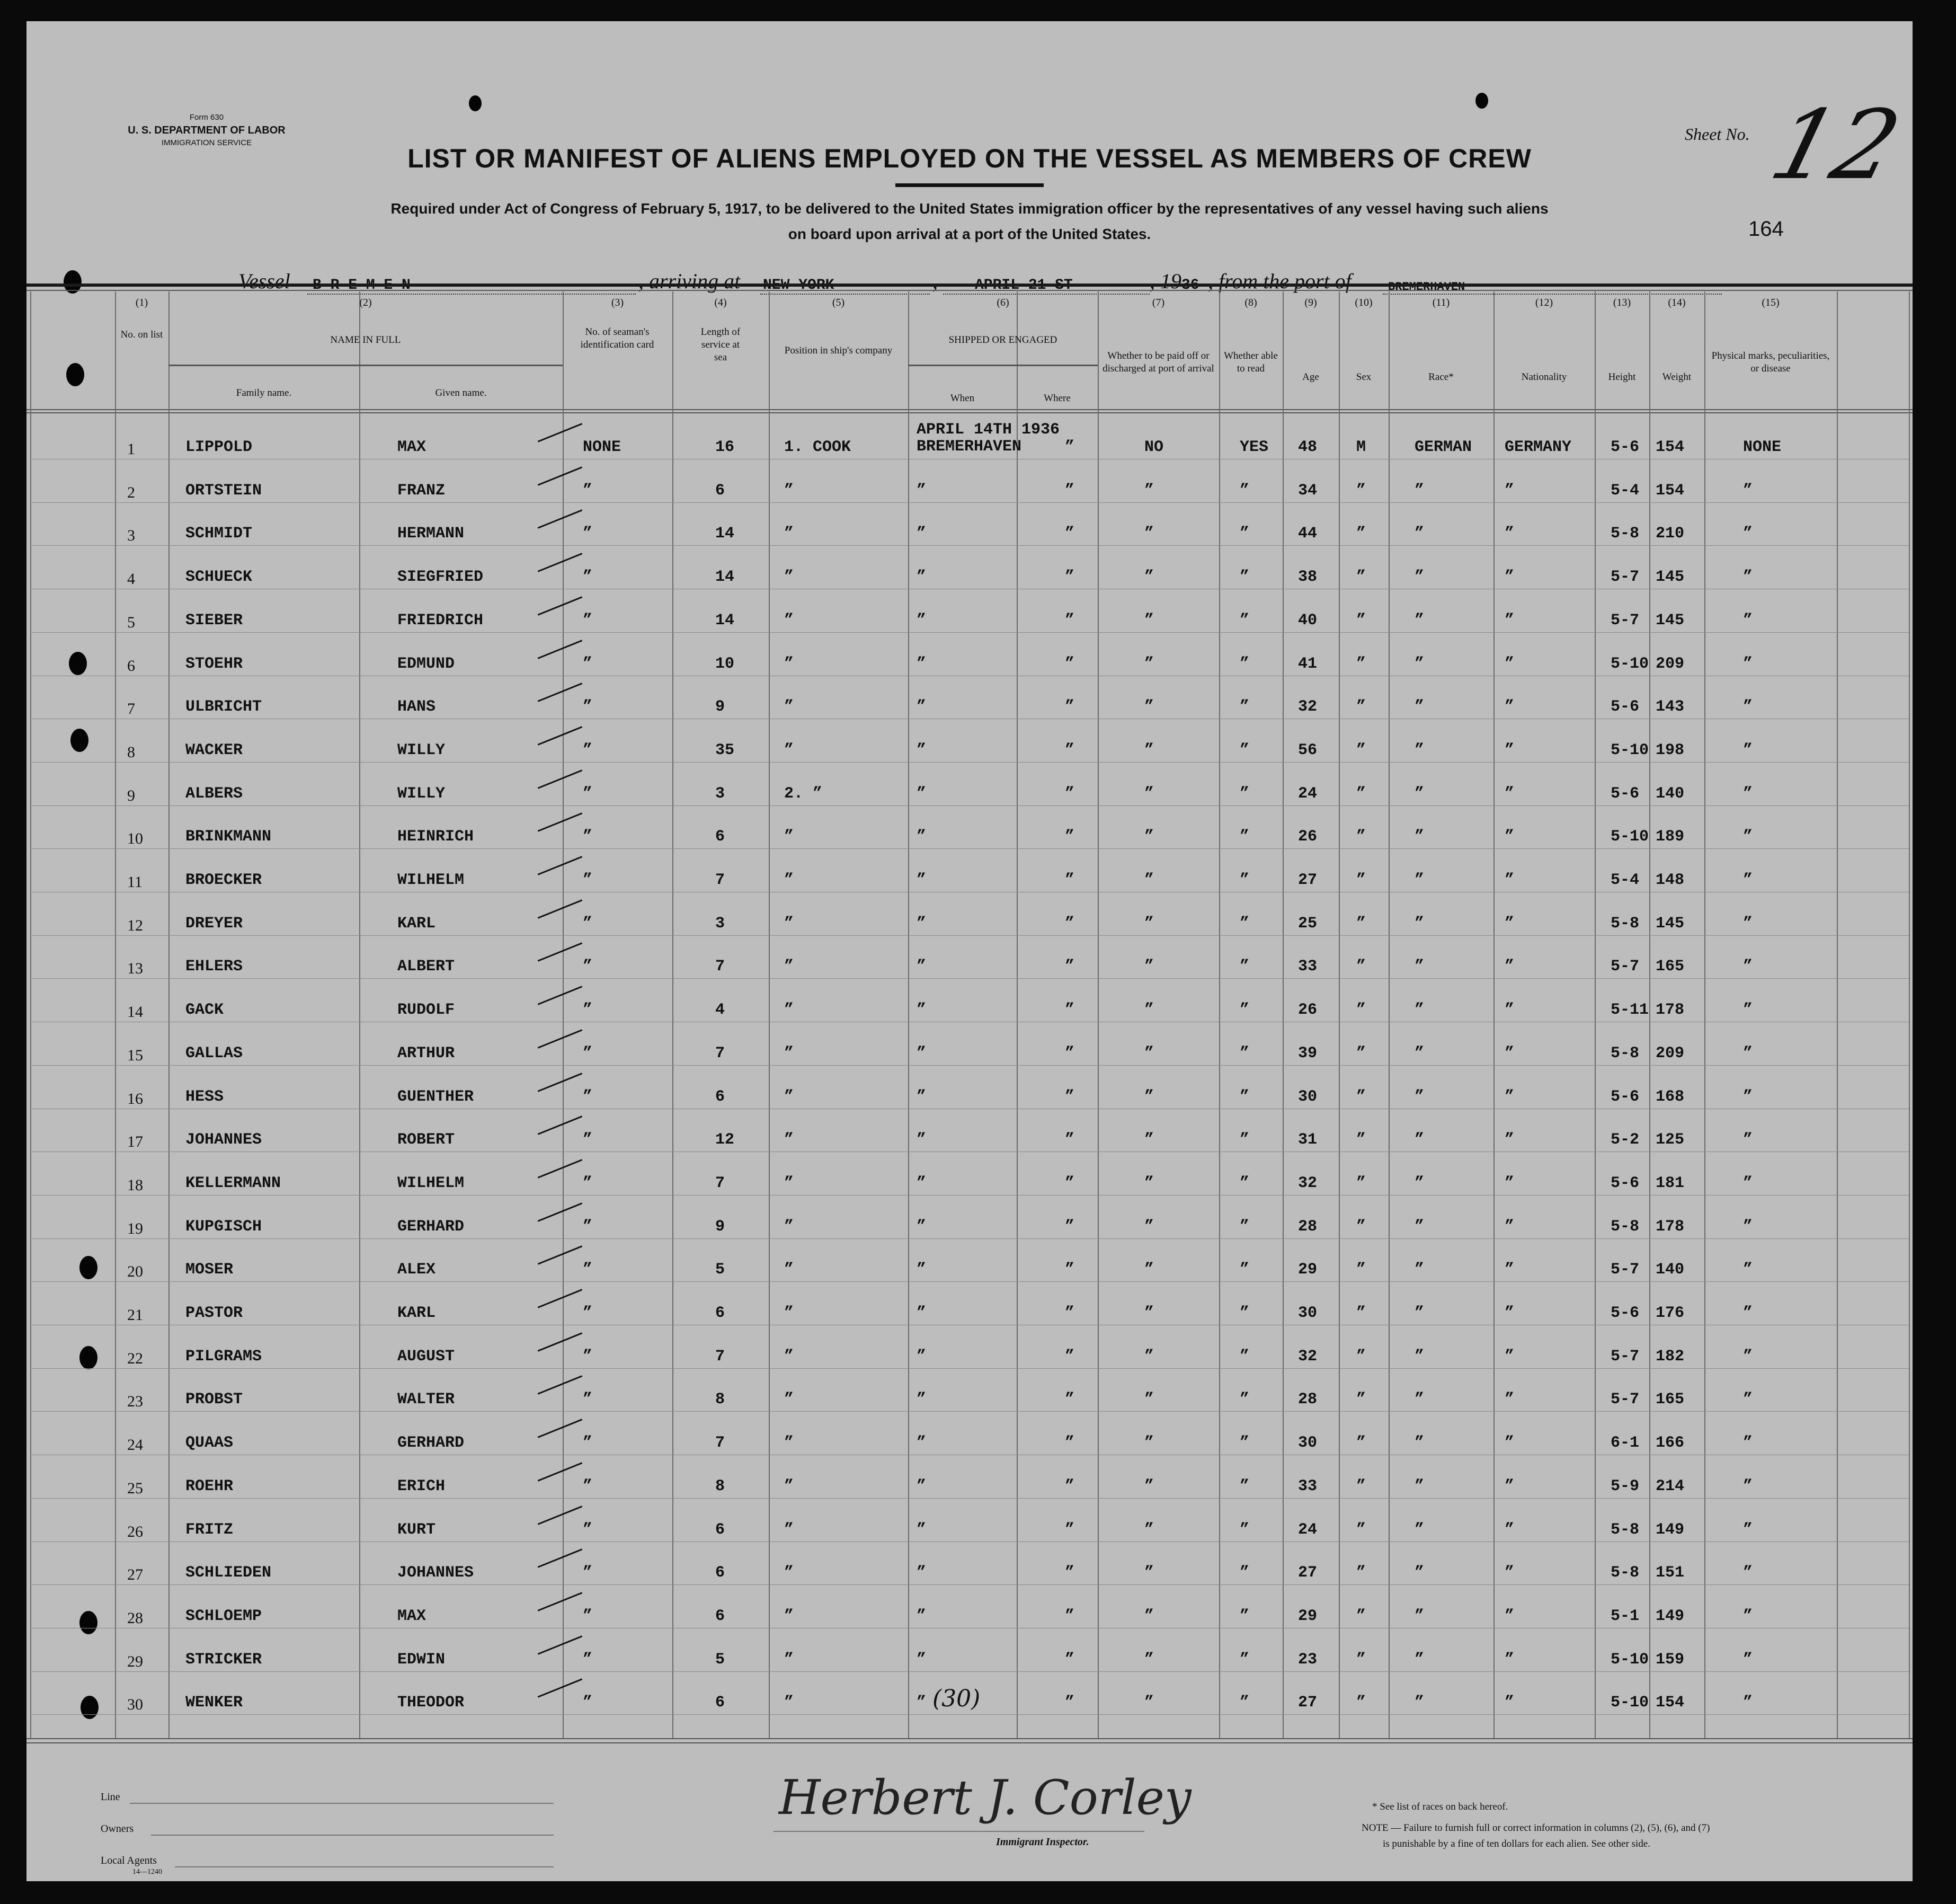 The image size is (1956, 1904). Describe the element at coordinates (969, 568) in the screenshot. I see `table-row: 4 SCHUECK SIEGFRIED ” 14 ” ” ” ” ” 38 ” ” ” 5-7 145 ”` at that location.